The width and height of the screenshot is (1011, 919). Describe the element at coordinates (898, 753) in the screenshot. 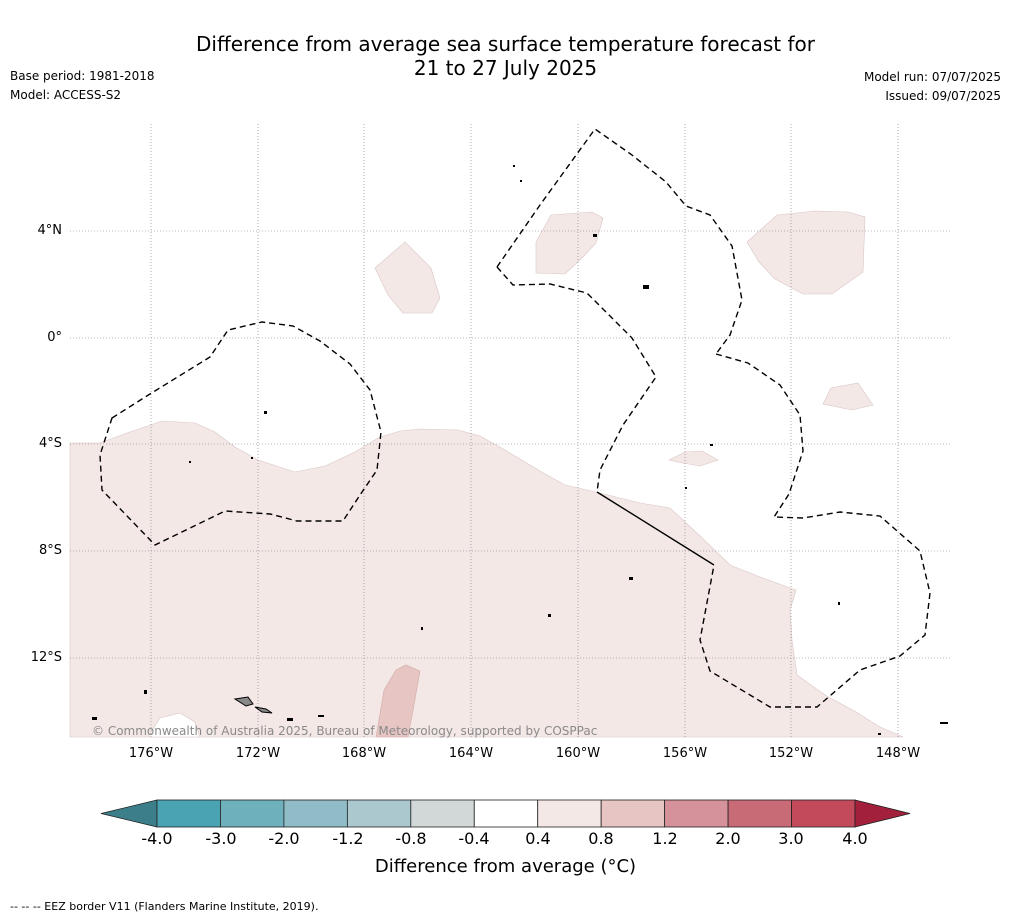

I see `lon-label: 148°W` at that location.